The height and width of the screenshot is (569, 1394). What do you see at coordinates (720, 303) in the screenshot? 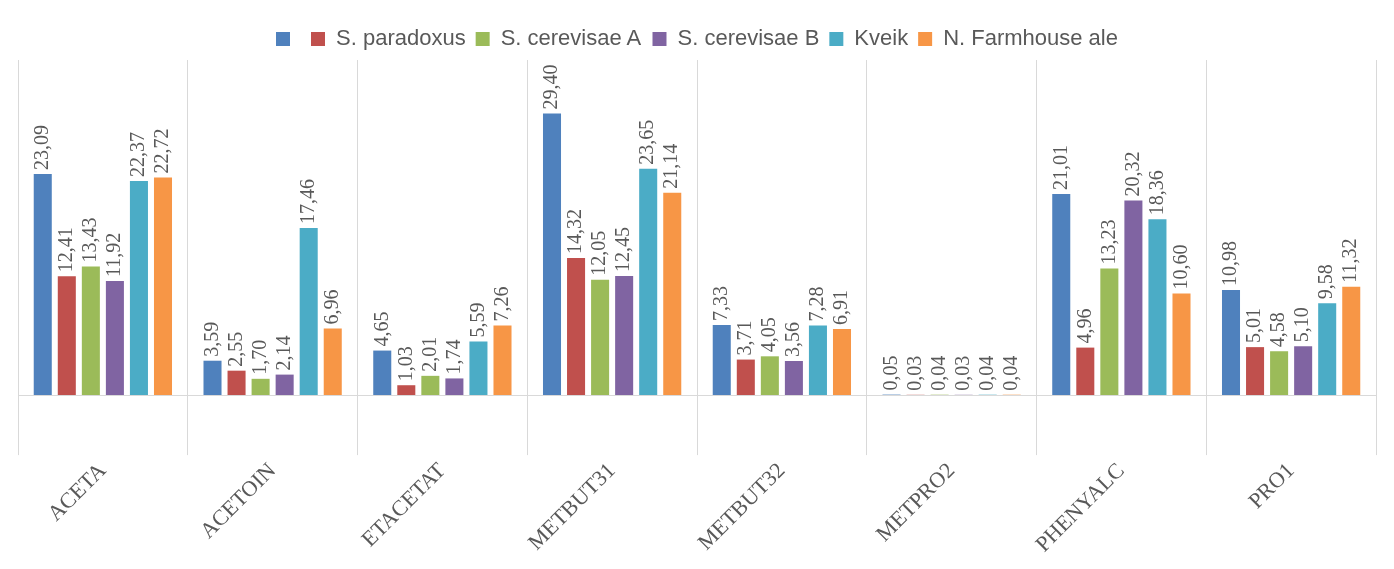
I see `data-label: 7,33` at bounding box center [720, 303].